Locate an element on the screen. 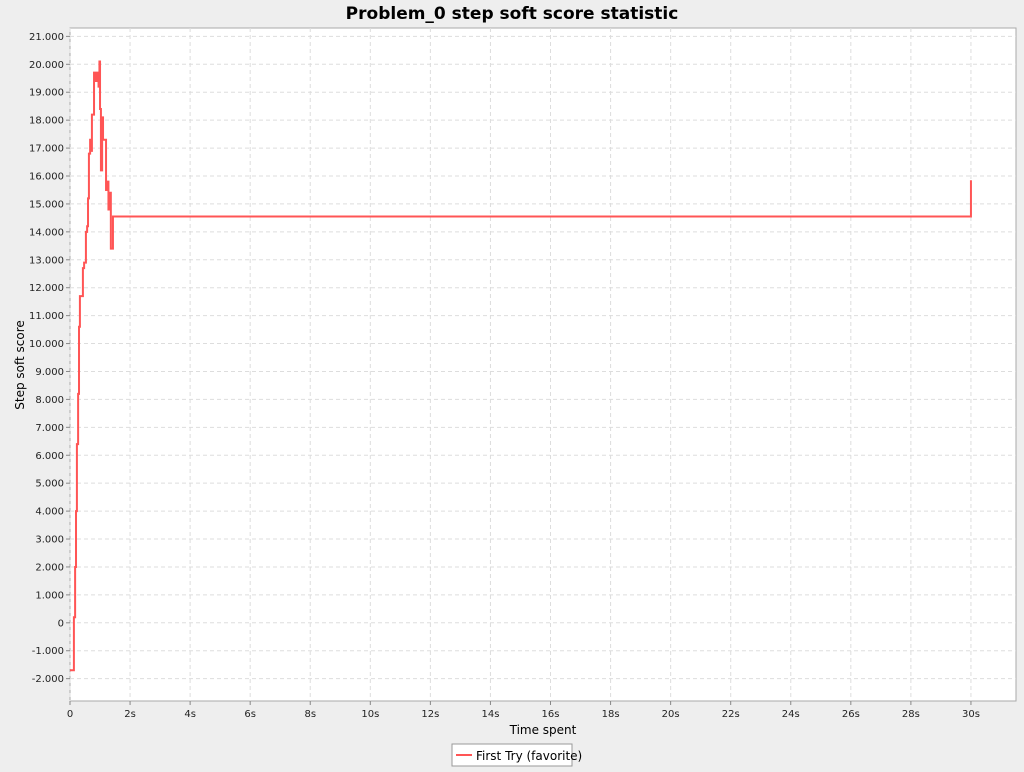  y-tick-label: 14.000 is located at coordinates (46, 232).